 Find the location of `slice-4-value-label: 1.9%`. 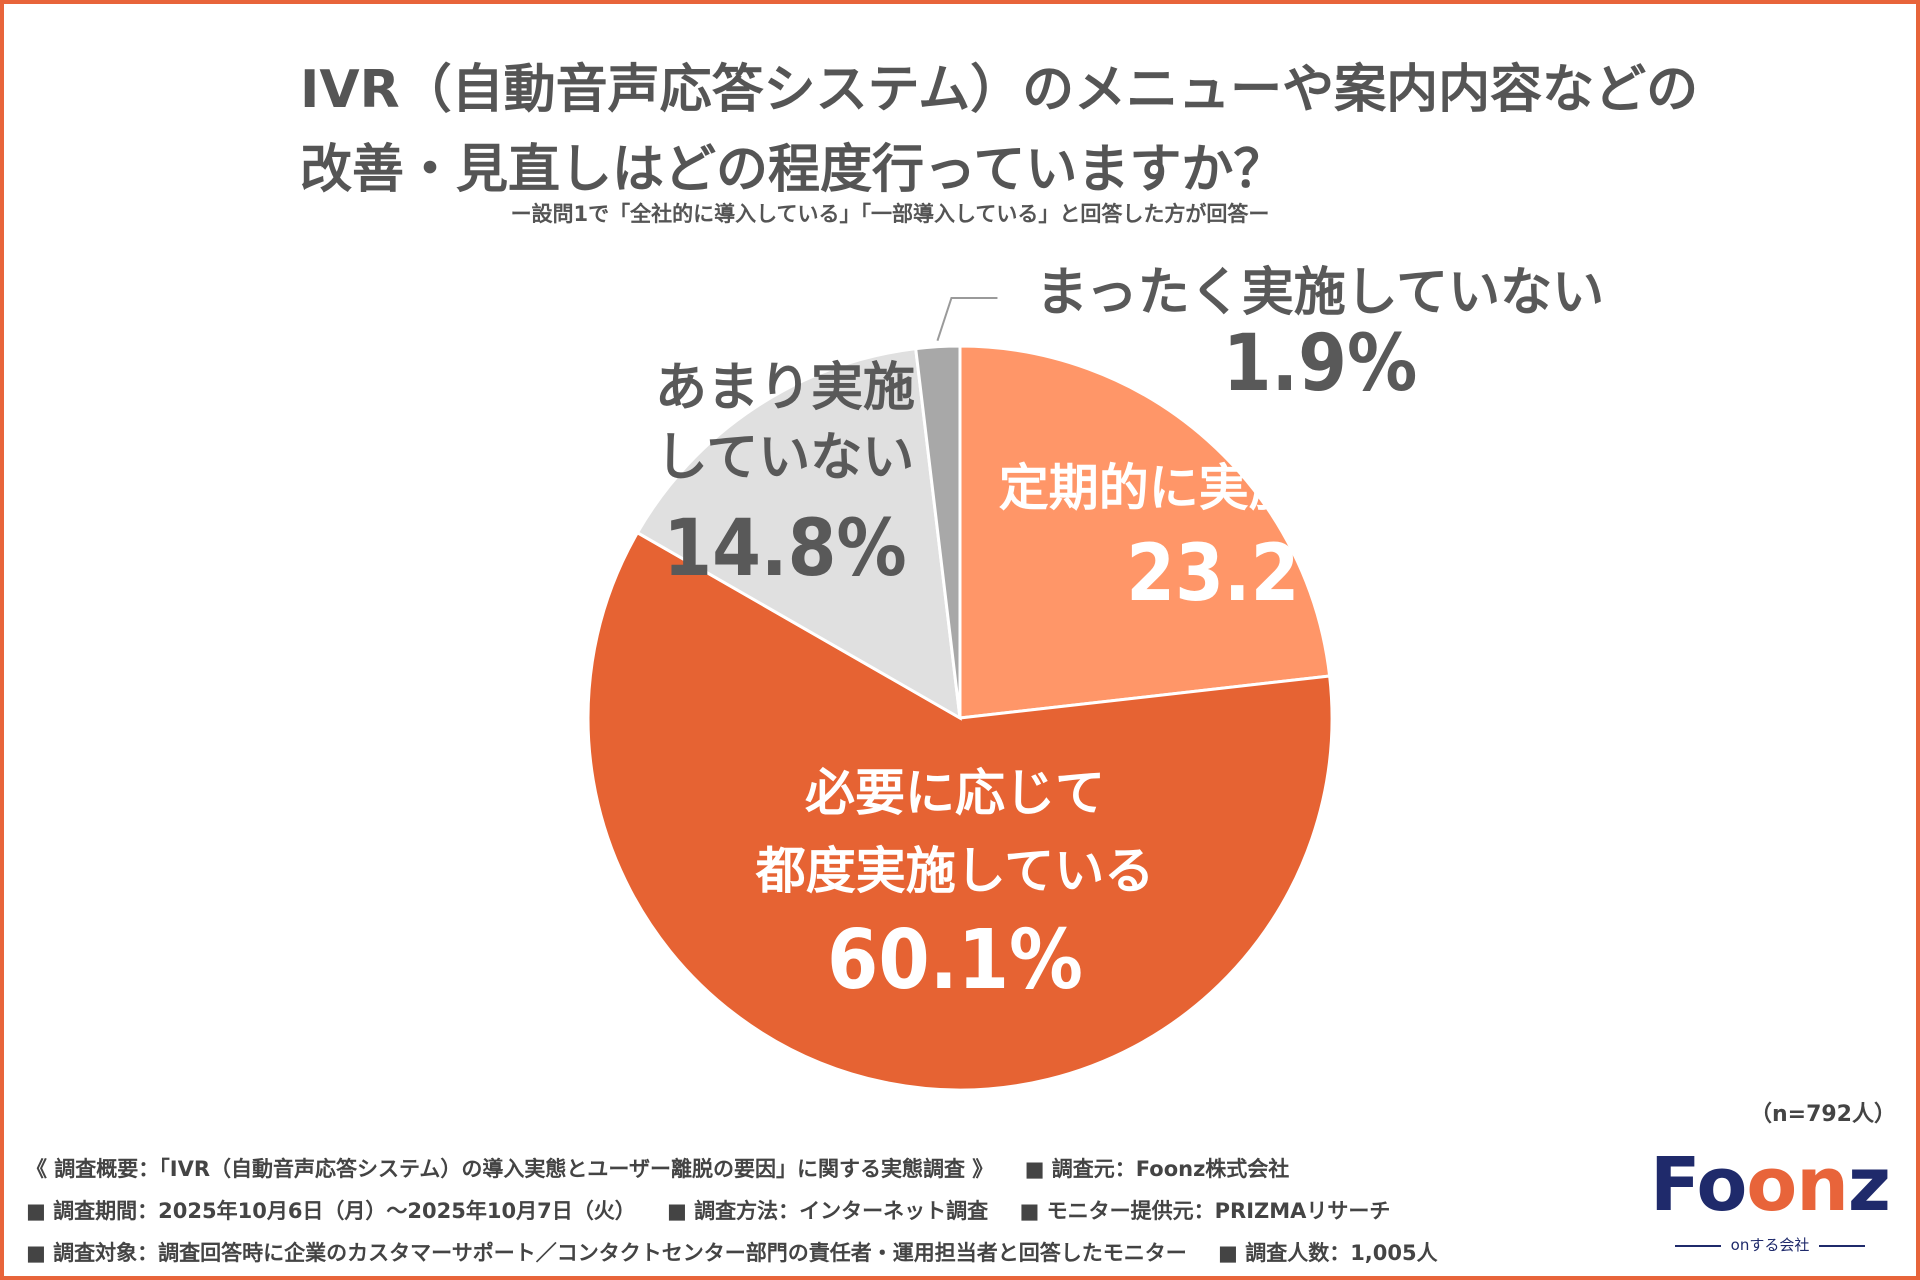

slice-4-value-label: 1.9% is located at coordinates (1320, 364).